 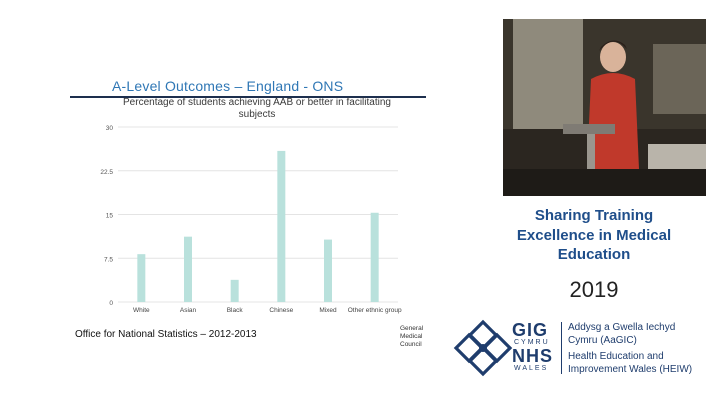 I want to click on gmc-logo: General Medical Council, so click(x=411, y=337).